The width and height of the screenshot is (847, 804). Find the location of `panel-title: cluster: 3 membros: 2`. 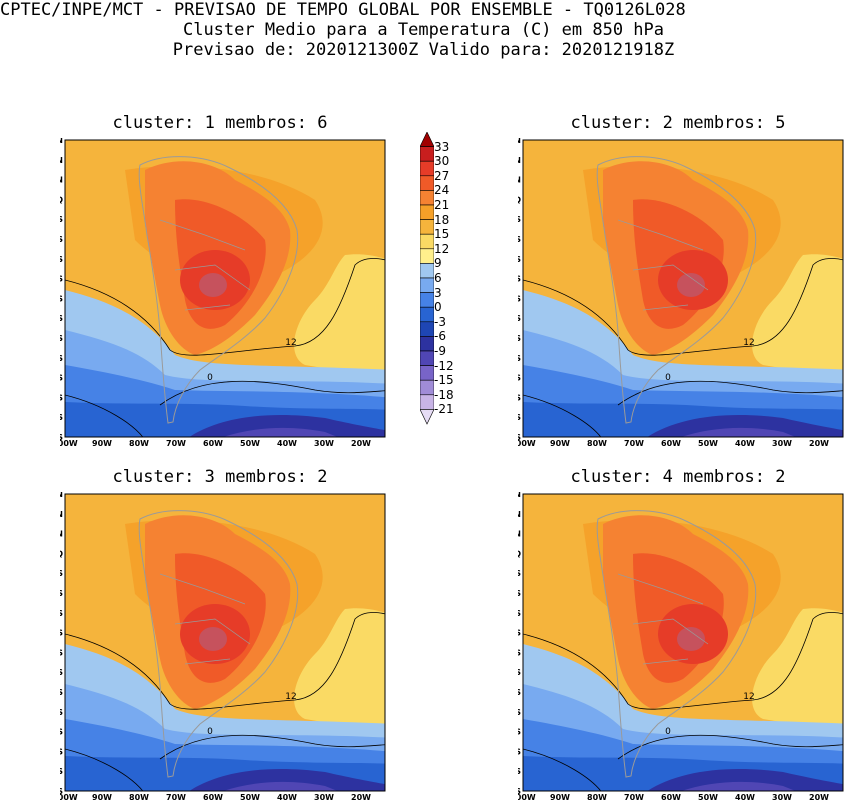

panel-title: cluster: 3 membros: 2 is located at coordinates (220, 477).